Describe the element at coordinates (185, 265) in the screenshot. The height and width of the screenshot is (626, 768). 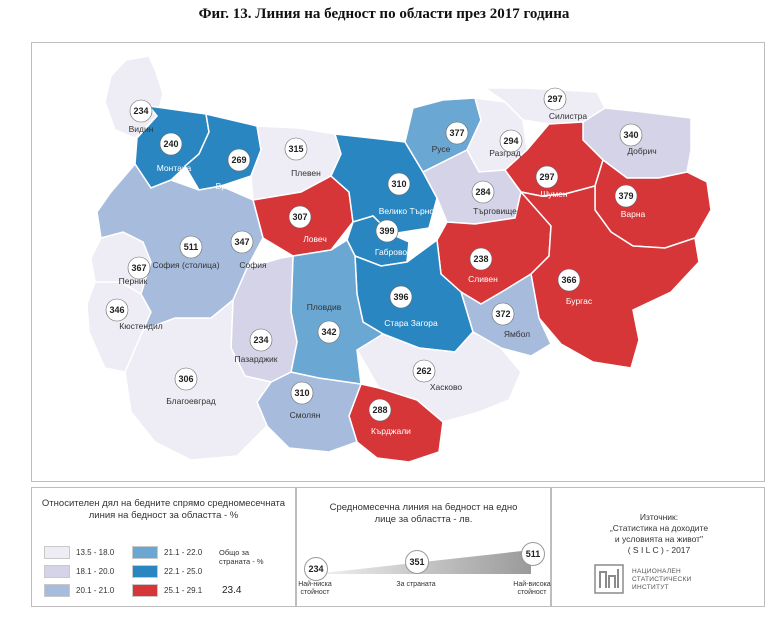
I see `region-name: София (столица)` at that location.